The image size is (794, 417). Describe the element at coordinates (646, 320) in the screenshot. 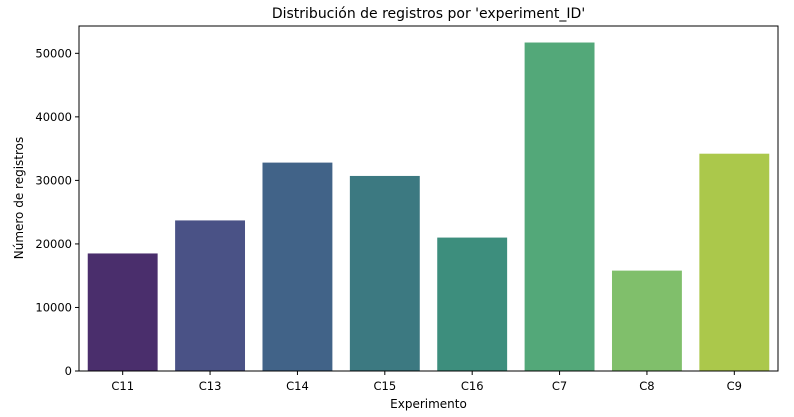

I see `bar-c8` at that location.